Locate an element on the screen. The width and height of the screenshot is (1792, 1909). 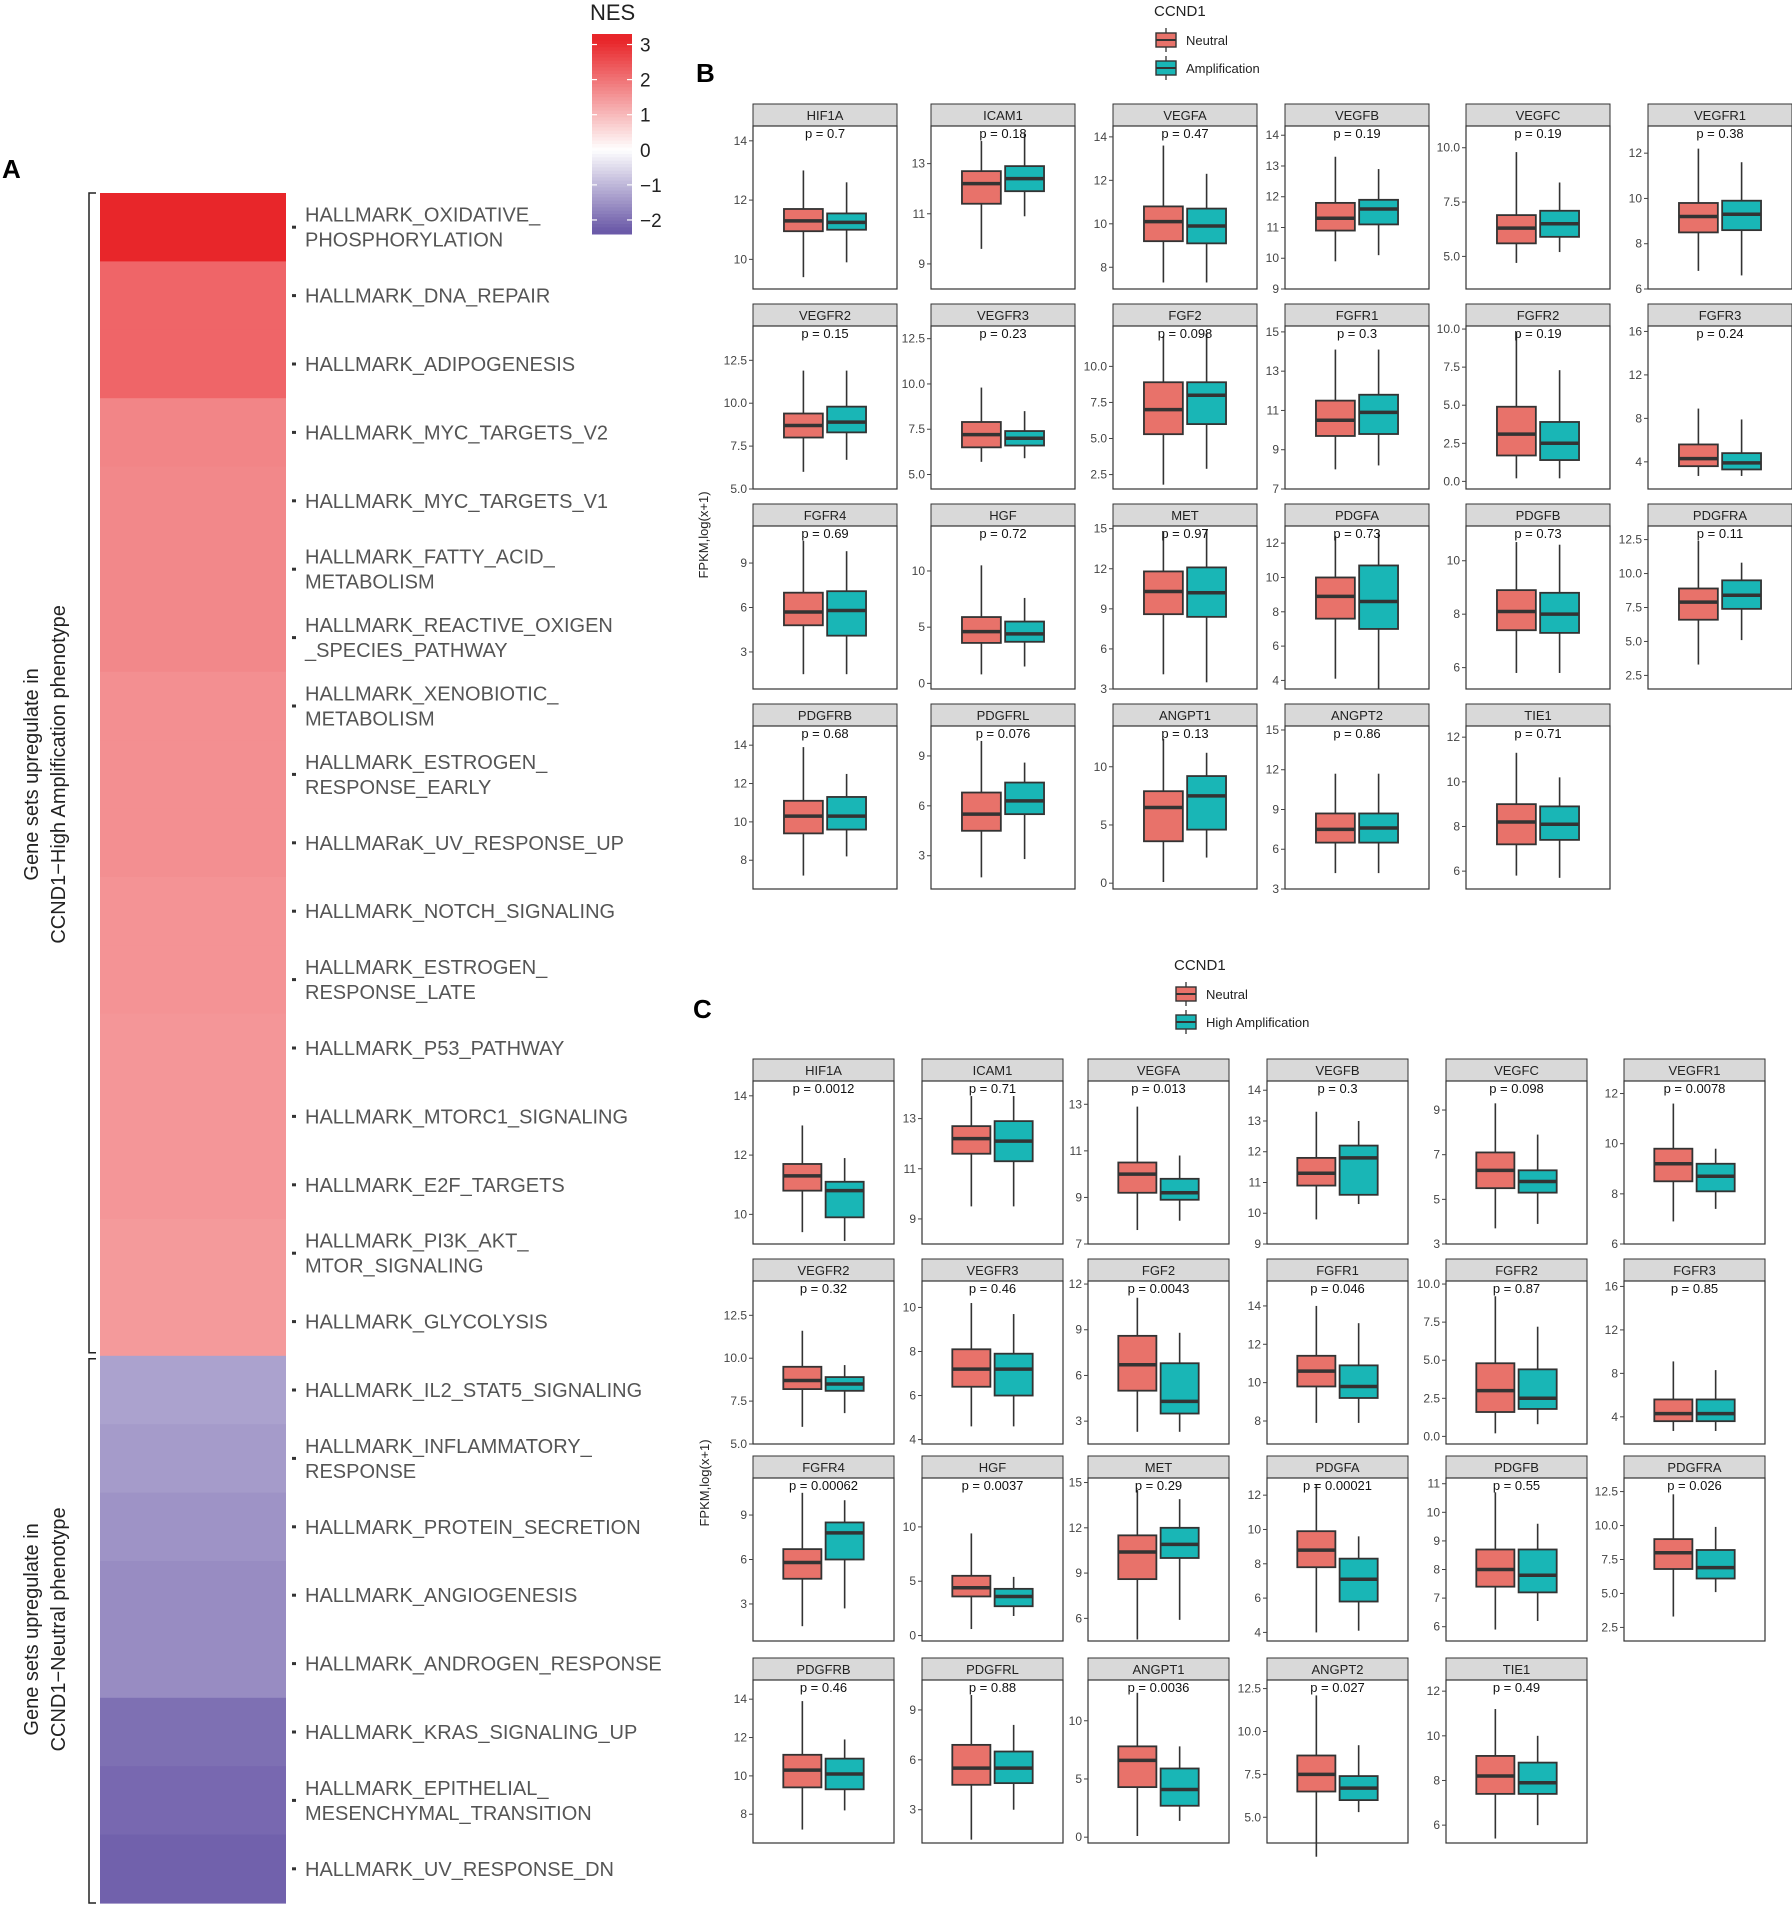
facet-hif1a: HIF1A 10 12 14 p = 0.0012 is located at coordinates (814, 1151).